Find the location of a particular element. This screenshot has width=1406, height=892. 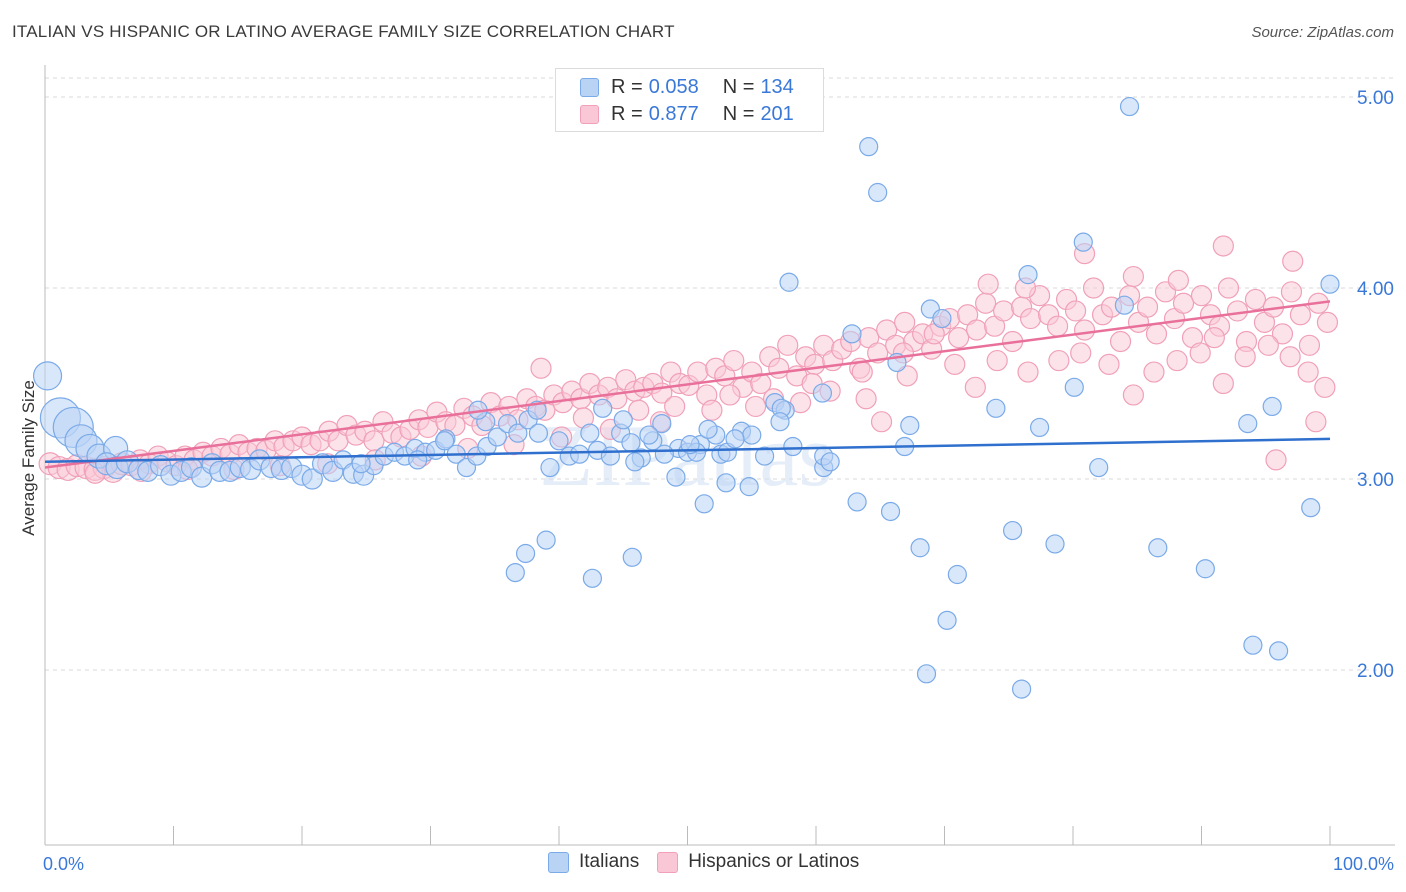

y-axis-label: Average Family Size is located at coordinates (28, 458).